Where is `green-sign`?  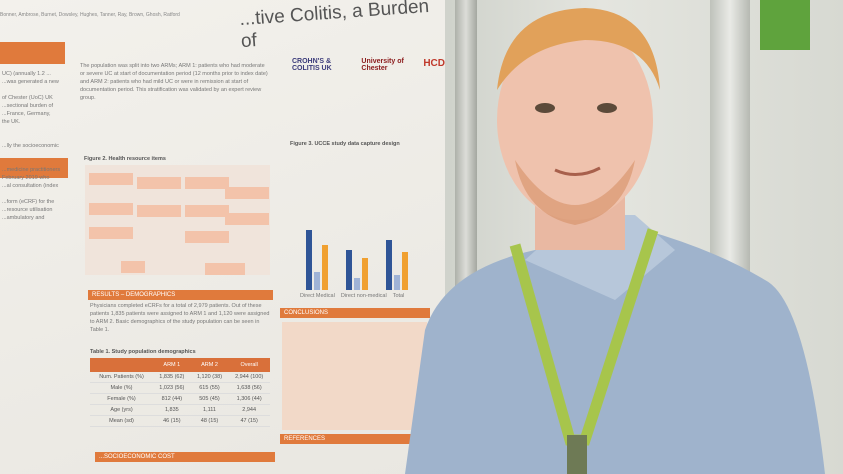
green-sign is located at coordinates (785, 25).